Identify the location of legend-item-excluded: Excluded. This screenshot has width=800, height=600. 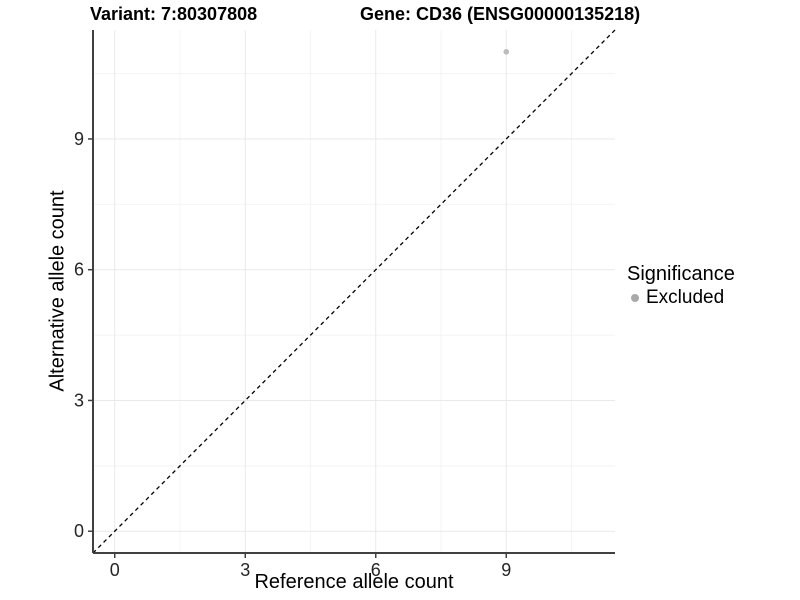
(683, 297).